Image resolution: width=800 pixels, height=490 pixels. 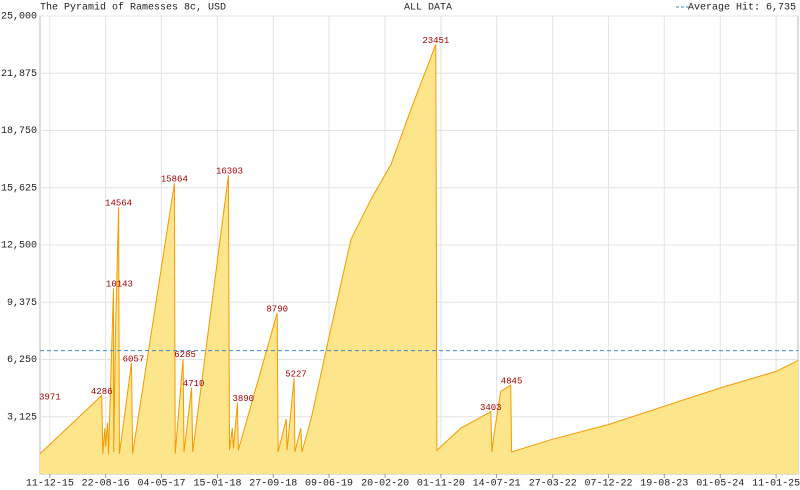 What do you see at coordinates (776, 484) in the screenshot?
I see `x-tick-label: 11-01-25` at bounding box center [776, 484].